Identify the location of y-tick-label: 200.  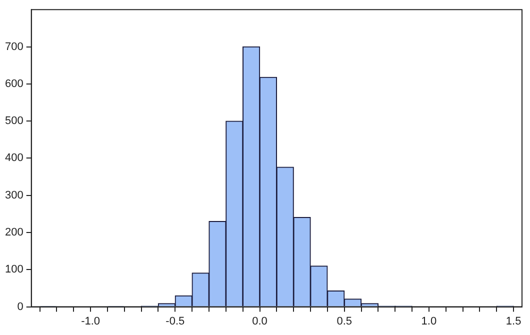
(14, 232).